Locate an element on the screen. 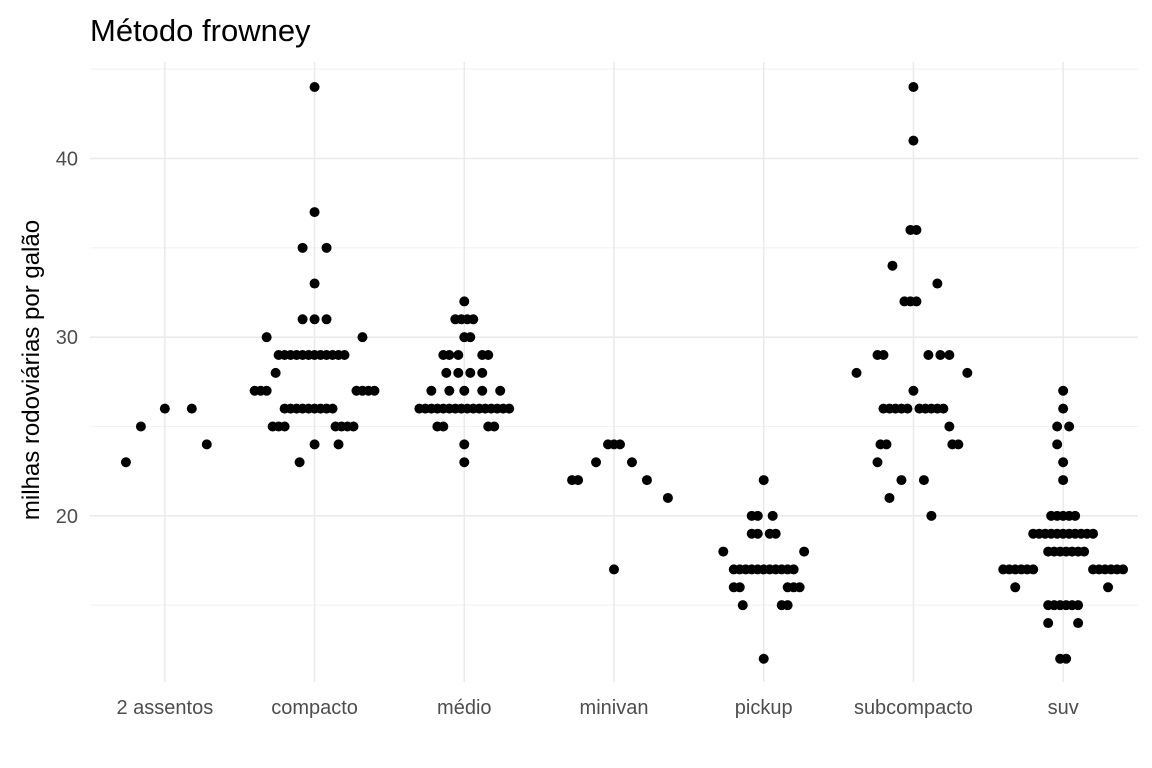 This screenshot has width=1152, height=768. x-tick-label: compacto is located at coordinates (314, 708).